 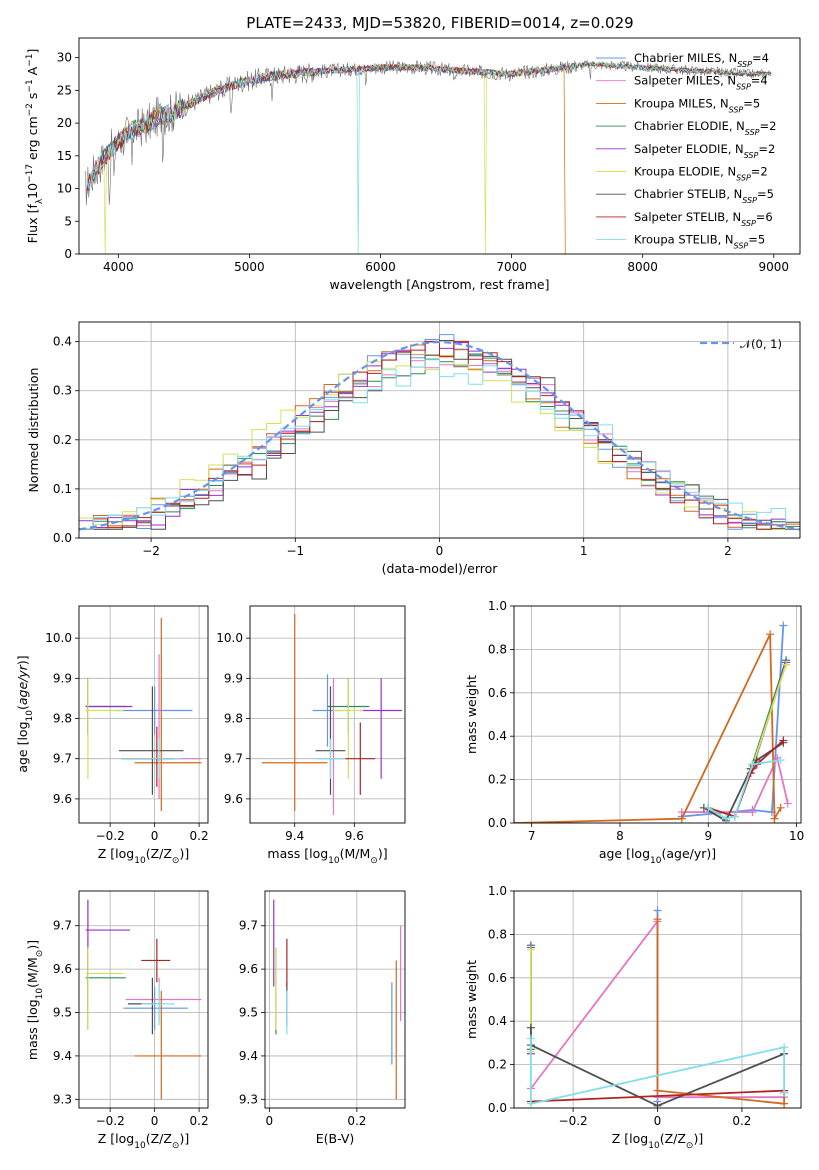 I want to click on panel-mass-vs-EBV: 0 0.2 9.3 9.4 9.5 9.6 9.7 E(B-V), so click(x=322, y=1018).